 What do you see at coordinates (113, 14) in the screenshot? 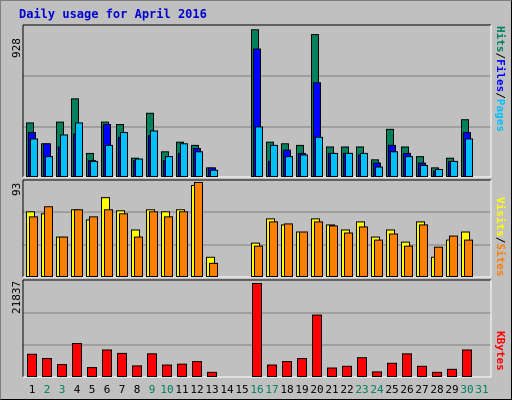
I see `chart-title: Daily usage for April 2016` at bounding box center [113, 14].